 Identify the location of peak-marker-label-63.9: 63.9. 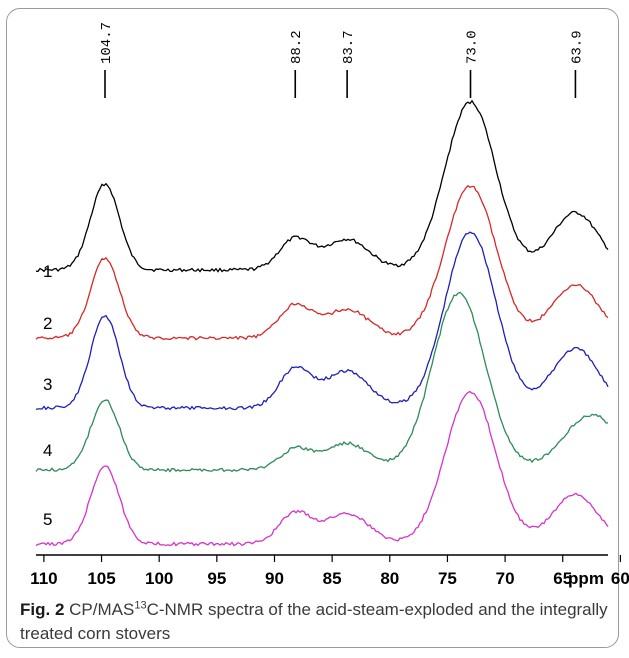
(577, 47).